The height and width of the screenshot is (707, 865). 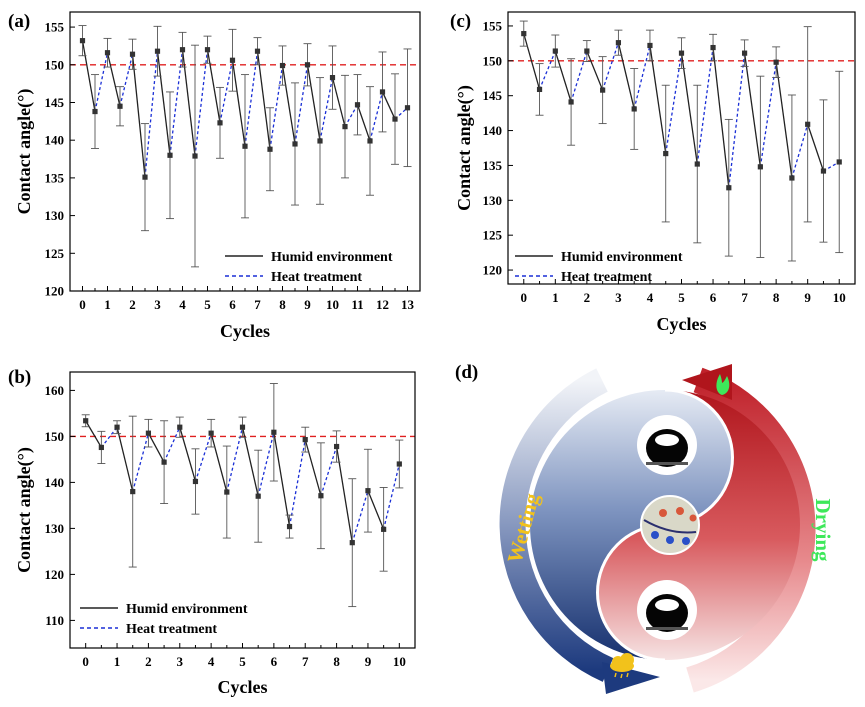 What do you see at coordinates (618, 297) in the screenshot?
I see `x-tick-label: 3` at bounding box center [618, 297].